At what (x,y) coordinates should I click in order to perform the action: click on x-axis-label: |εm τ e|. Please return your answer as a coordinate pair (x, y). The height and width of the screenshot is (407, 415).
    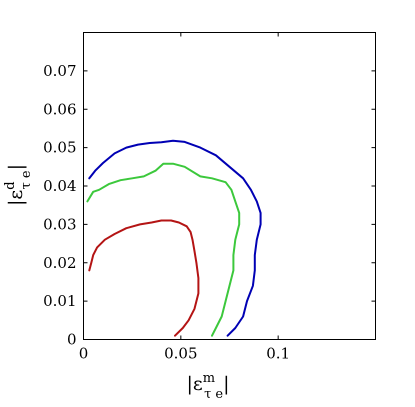
    Looking at the image, I should click on (207, 386).